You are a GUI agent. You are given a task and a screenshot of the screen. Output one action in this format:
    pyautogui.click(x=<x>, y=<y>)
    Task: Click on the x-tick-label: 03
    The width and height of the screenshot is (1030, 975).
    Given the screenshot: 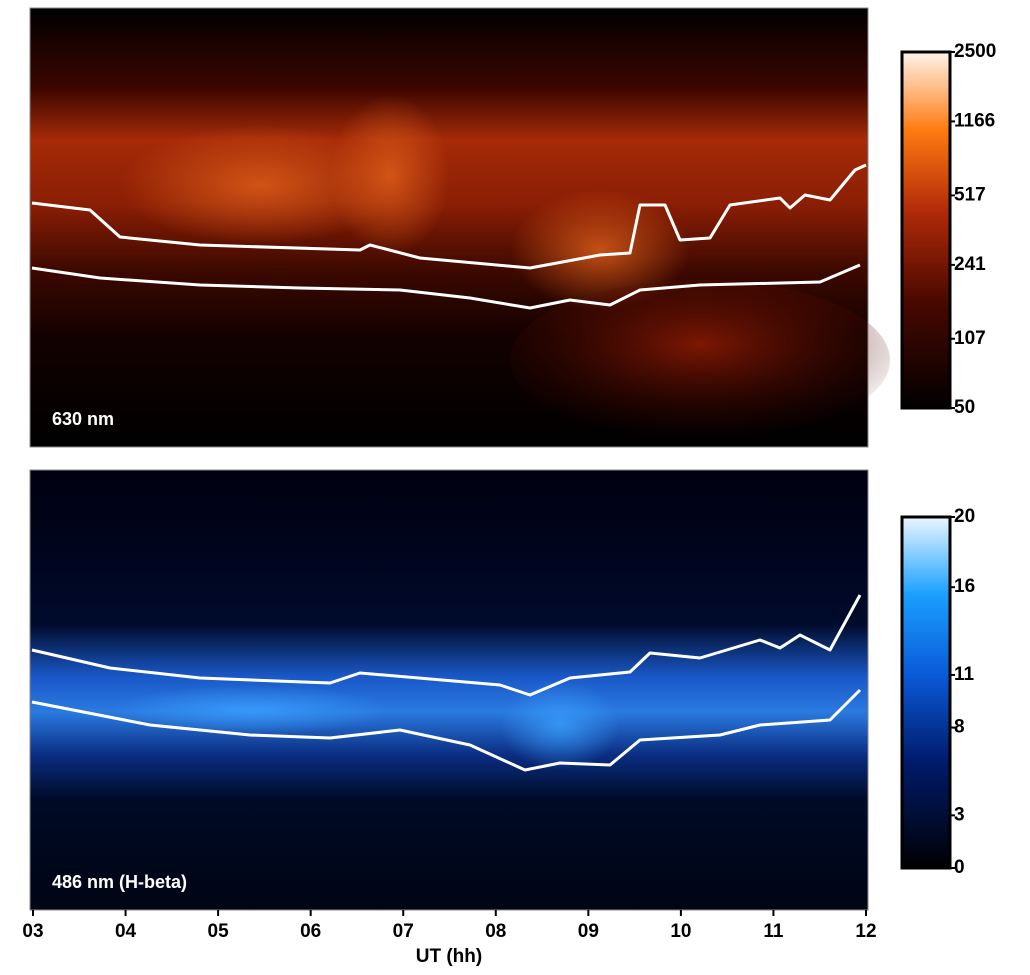 What is the action you would take?
    pyautogui.click(x=32, y=931)
    